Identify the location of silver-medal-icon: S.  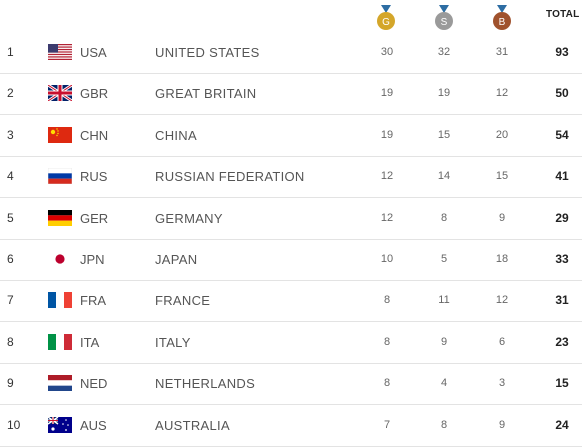
(444, 18).